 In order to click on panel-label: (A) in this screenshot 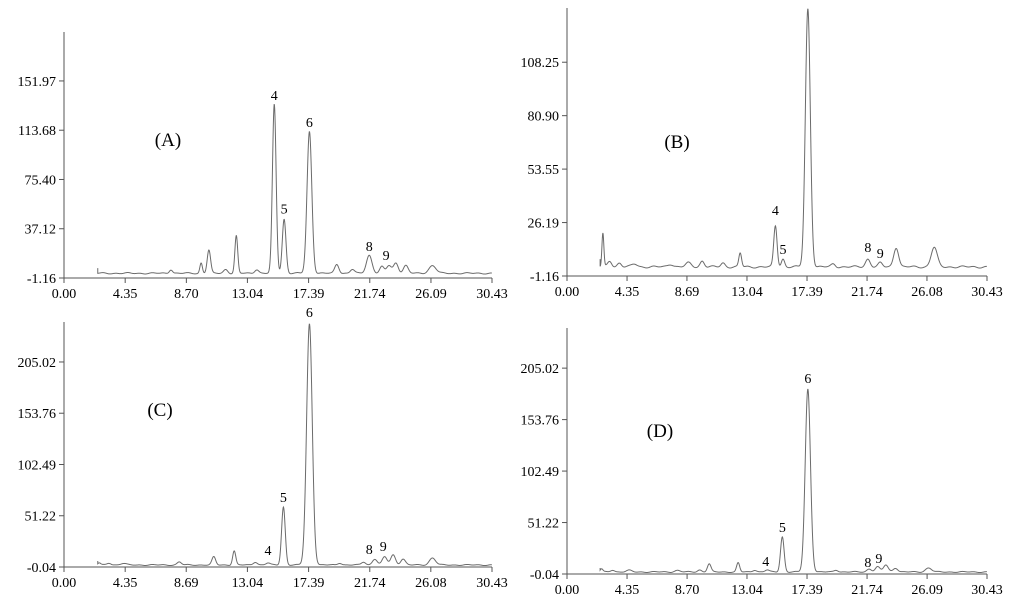, I will do `click(168, 140)`.